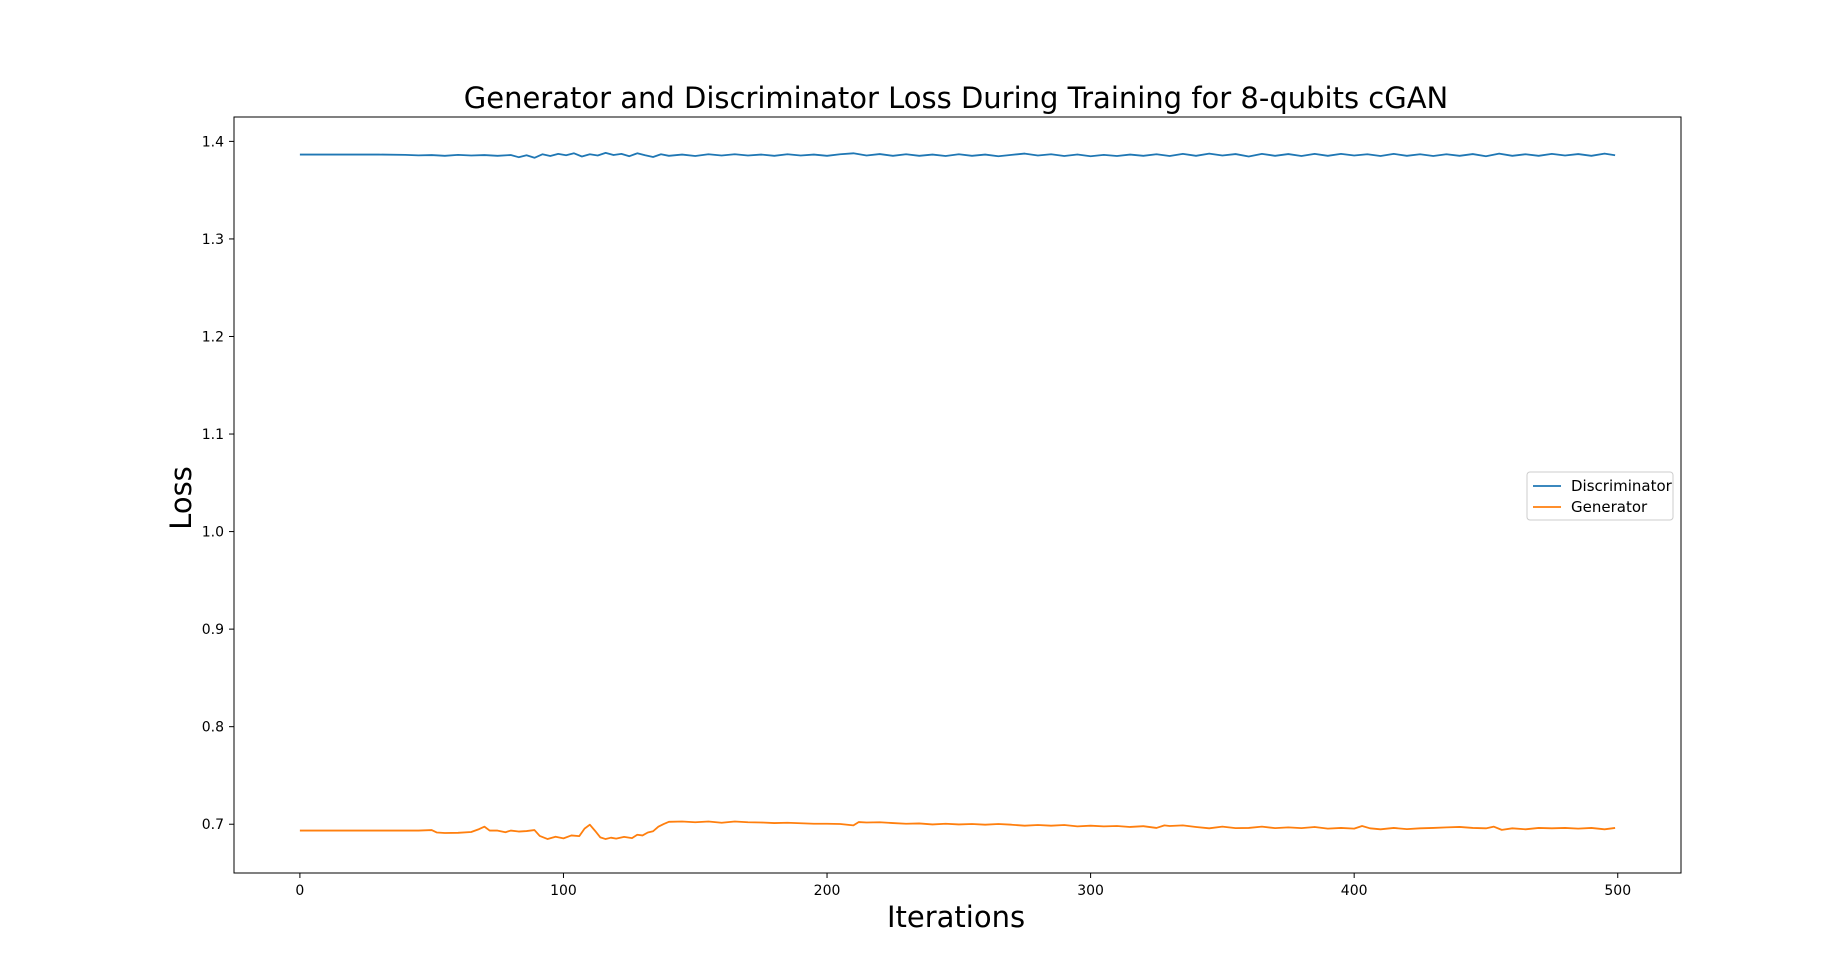 This screenshot has width=1845, height=969. I want to click on x-tick-label: 0, so click(299, 891).